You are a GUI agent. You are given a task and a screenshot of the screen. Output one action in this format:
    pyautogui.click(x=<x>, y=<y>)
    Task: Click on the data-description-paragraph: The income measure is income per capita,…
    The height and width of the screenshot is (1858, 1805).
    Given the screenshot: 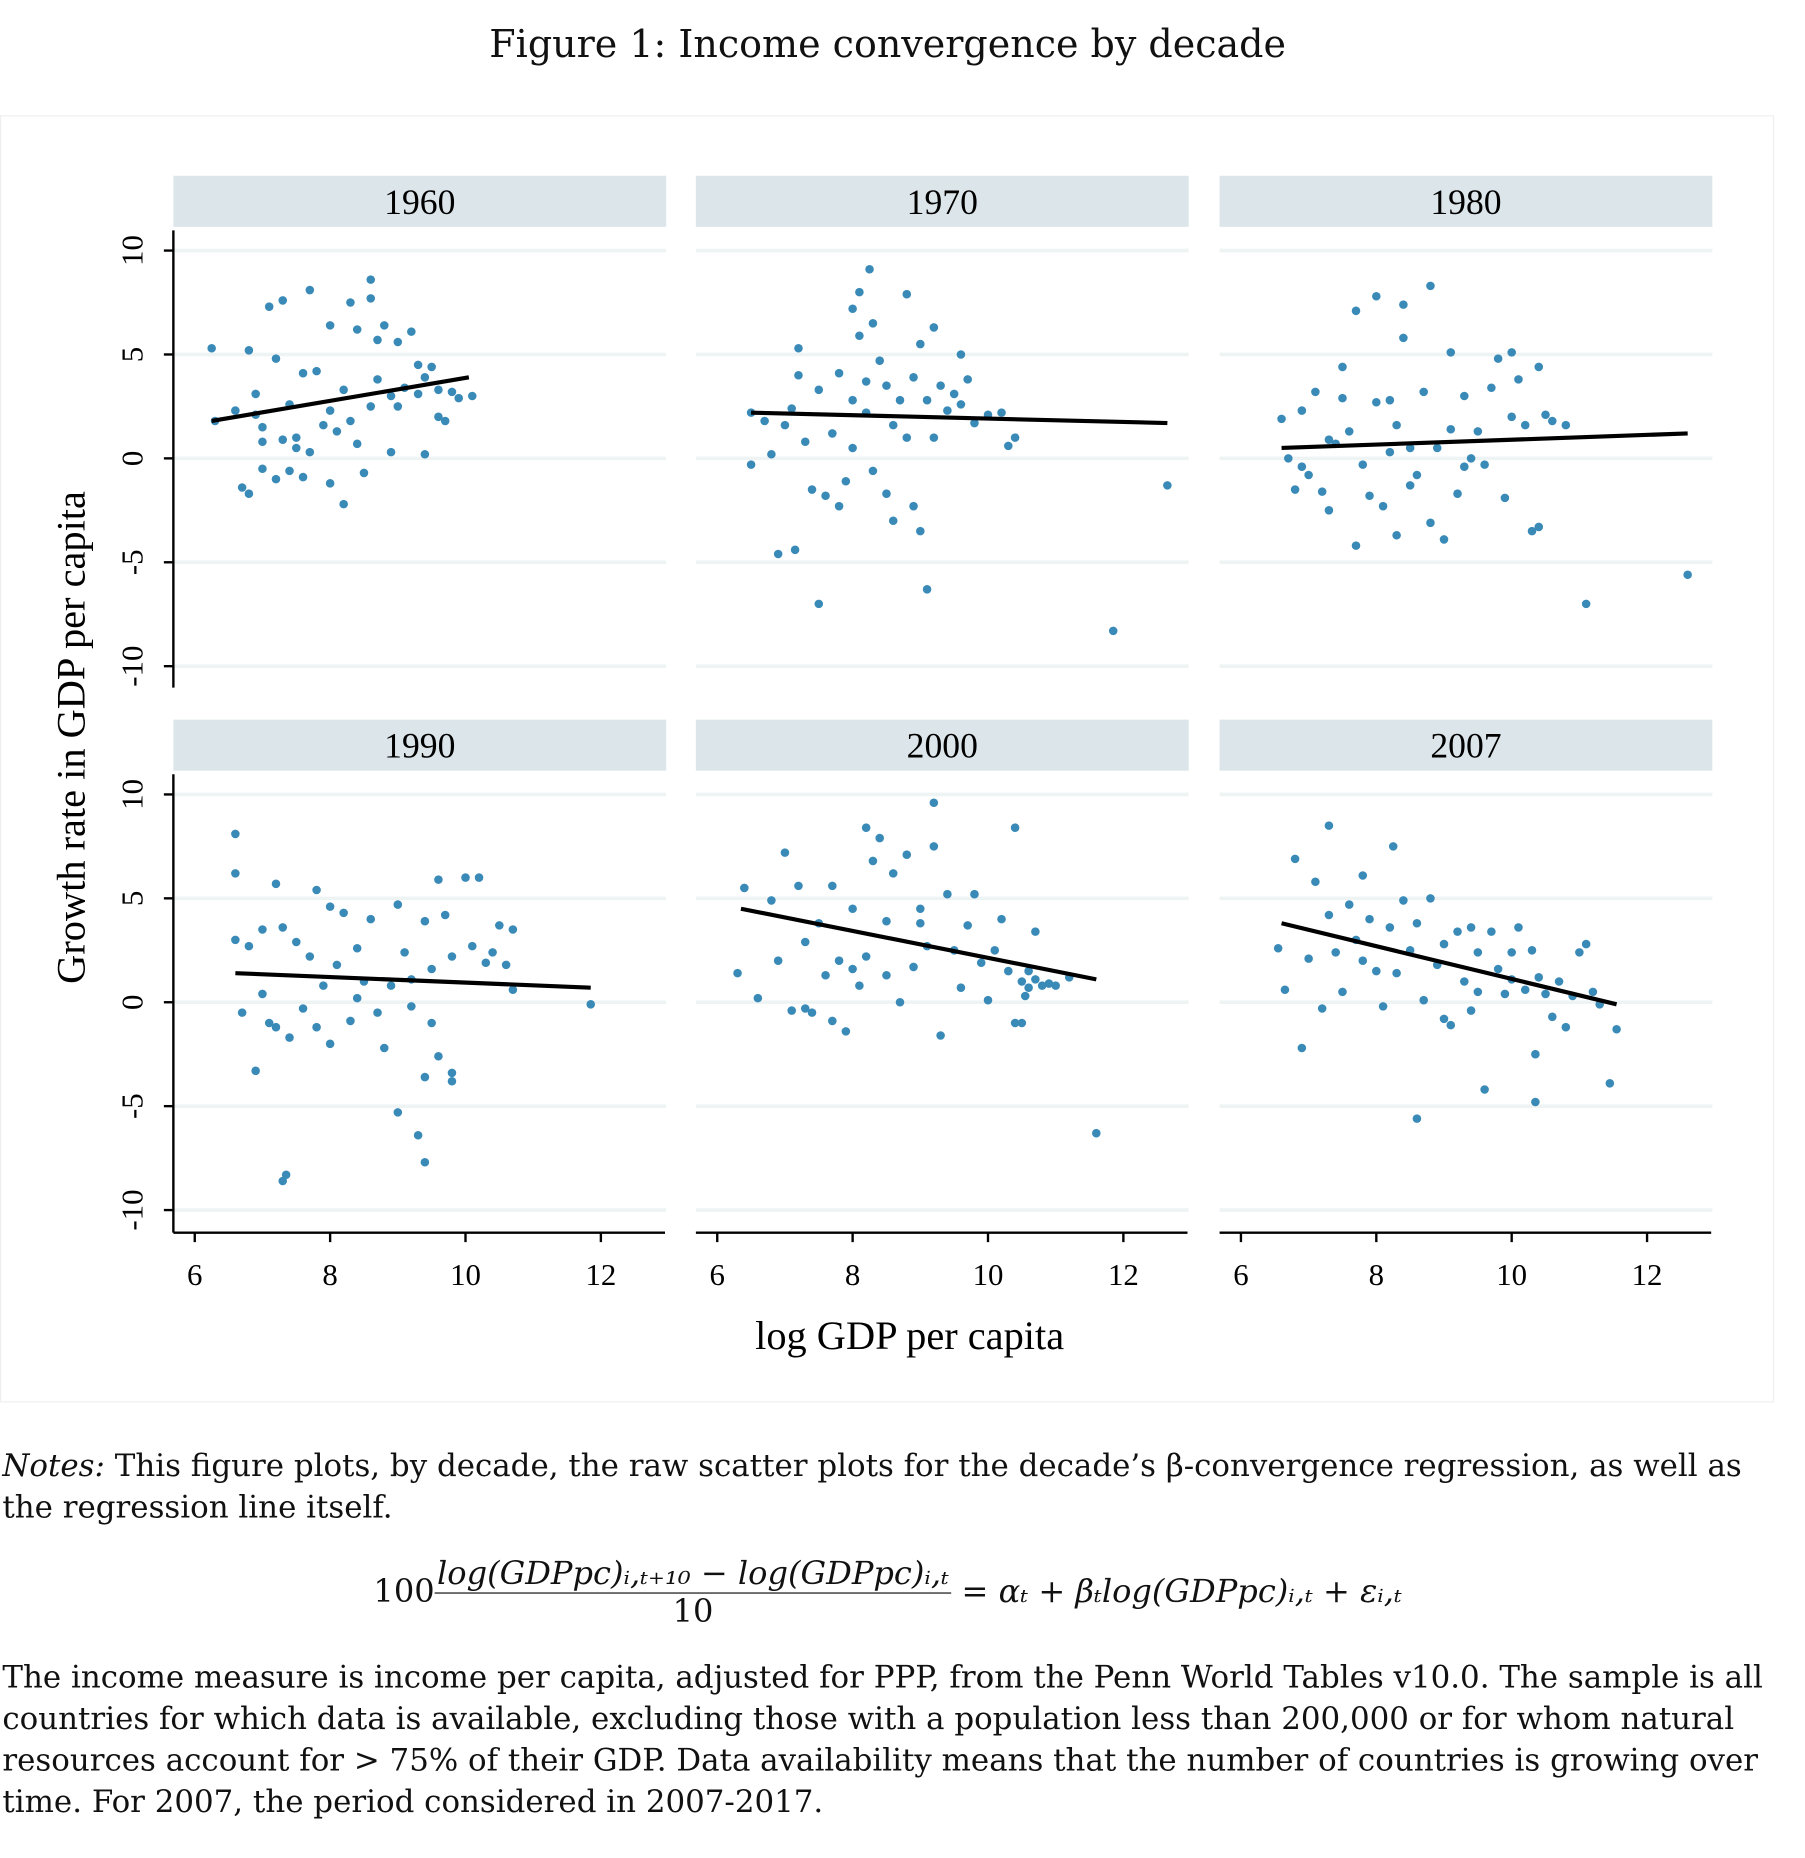 What is the action you would take?
    pyautogui.click(x=882, y=1740)
    